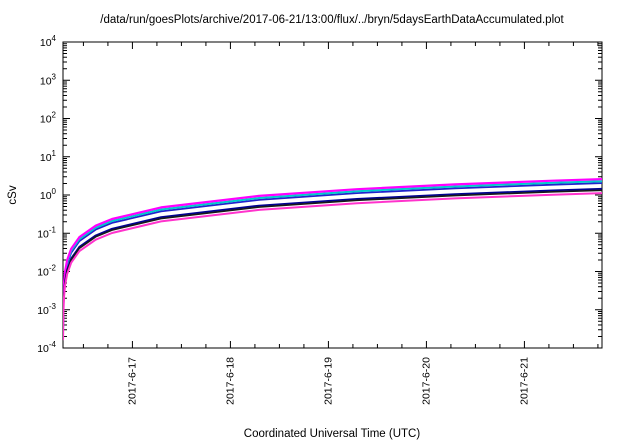 The height and width of the screenshot is (448, 640). I want to click on y-tick-label: 10⁻², so click(46, 271).